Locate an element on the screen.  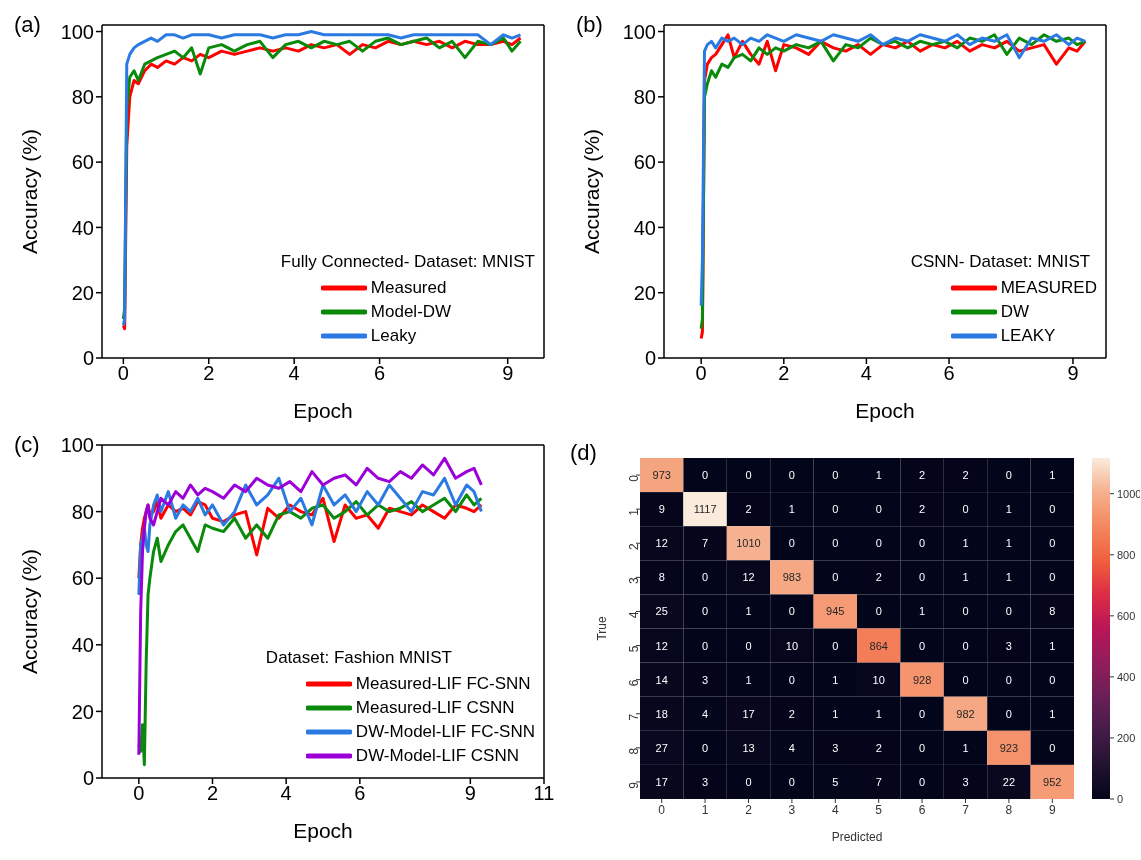
data-label: 10 is located at coordinates (792, 645).